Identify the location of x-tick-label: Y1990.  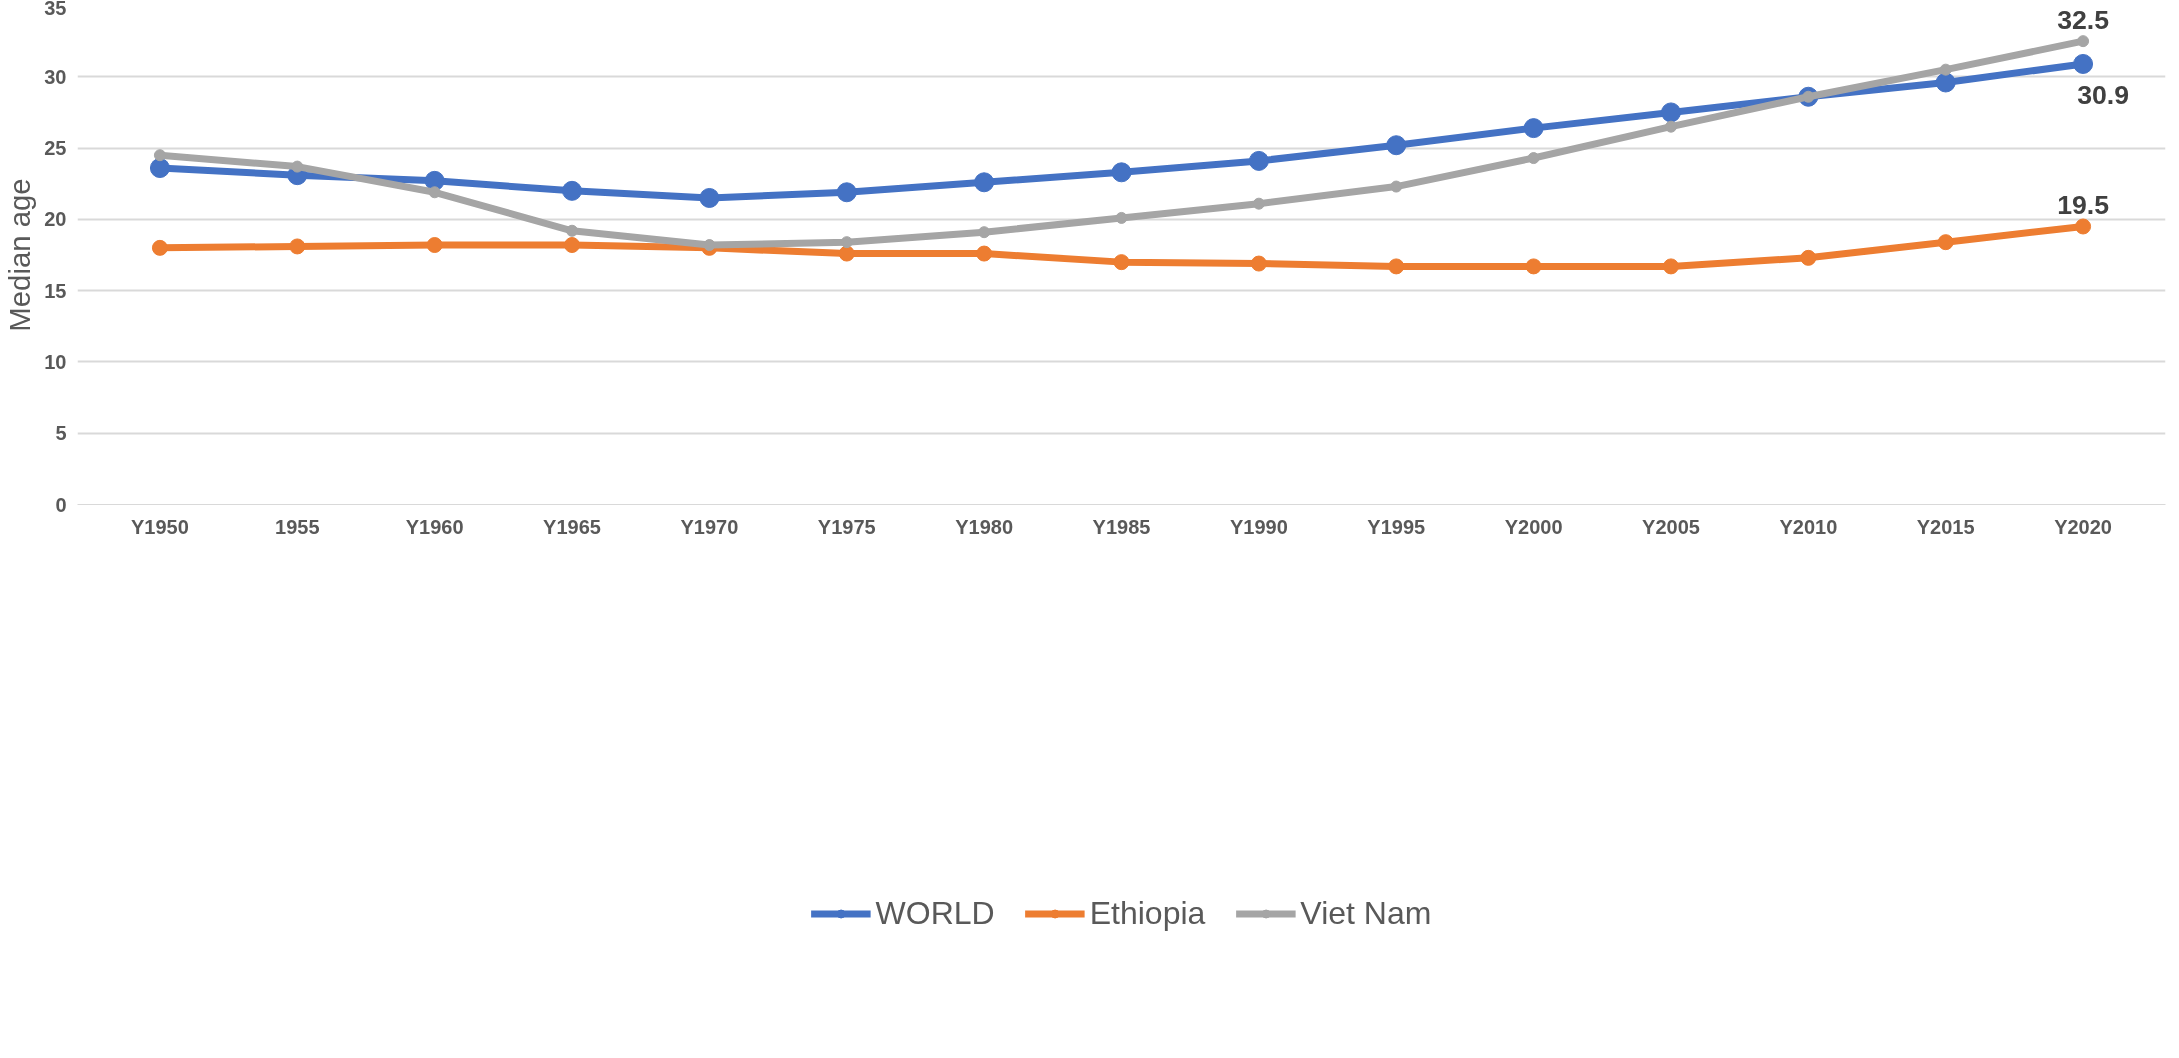
(1258, 526).